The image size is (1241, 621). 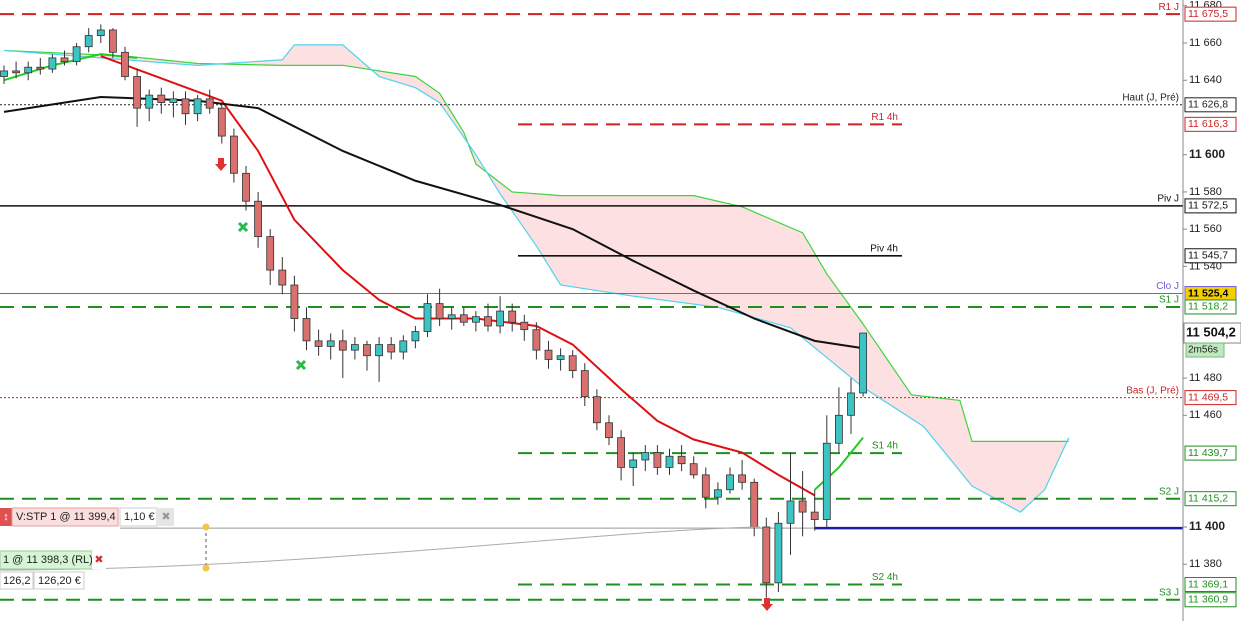 I want to click on level-value: 11 626,8, so click(x=1208, y=105).